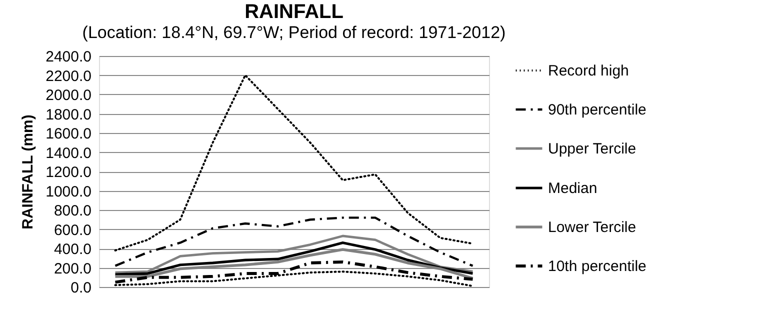 This screenshot has height=321, width=772. Describe the element at coordinates (573, 188) in the screenshot. I see `legend-label: Median` at that location.